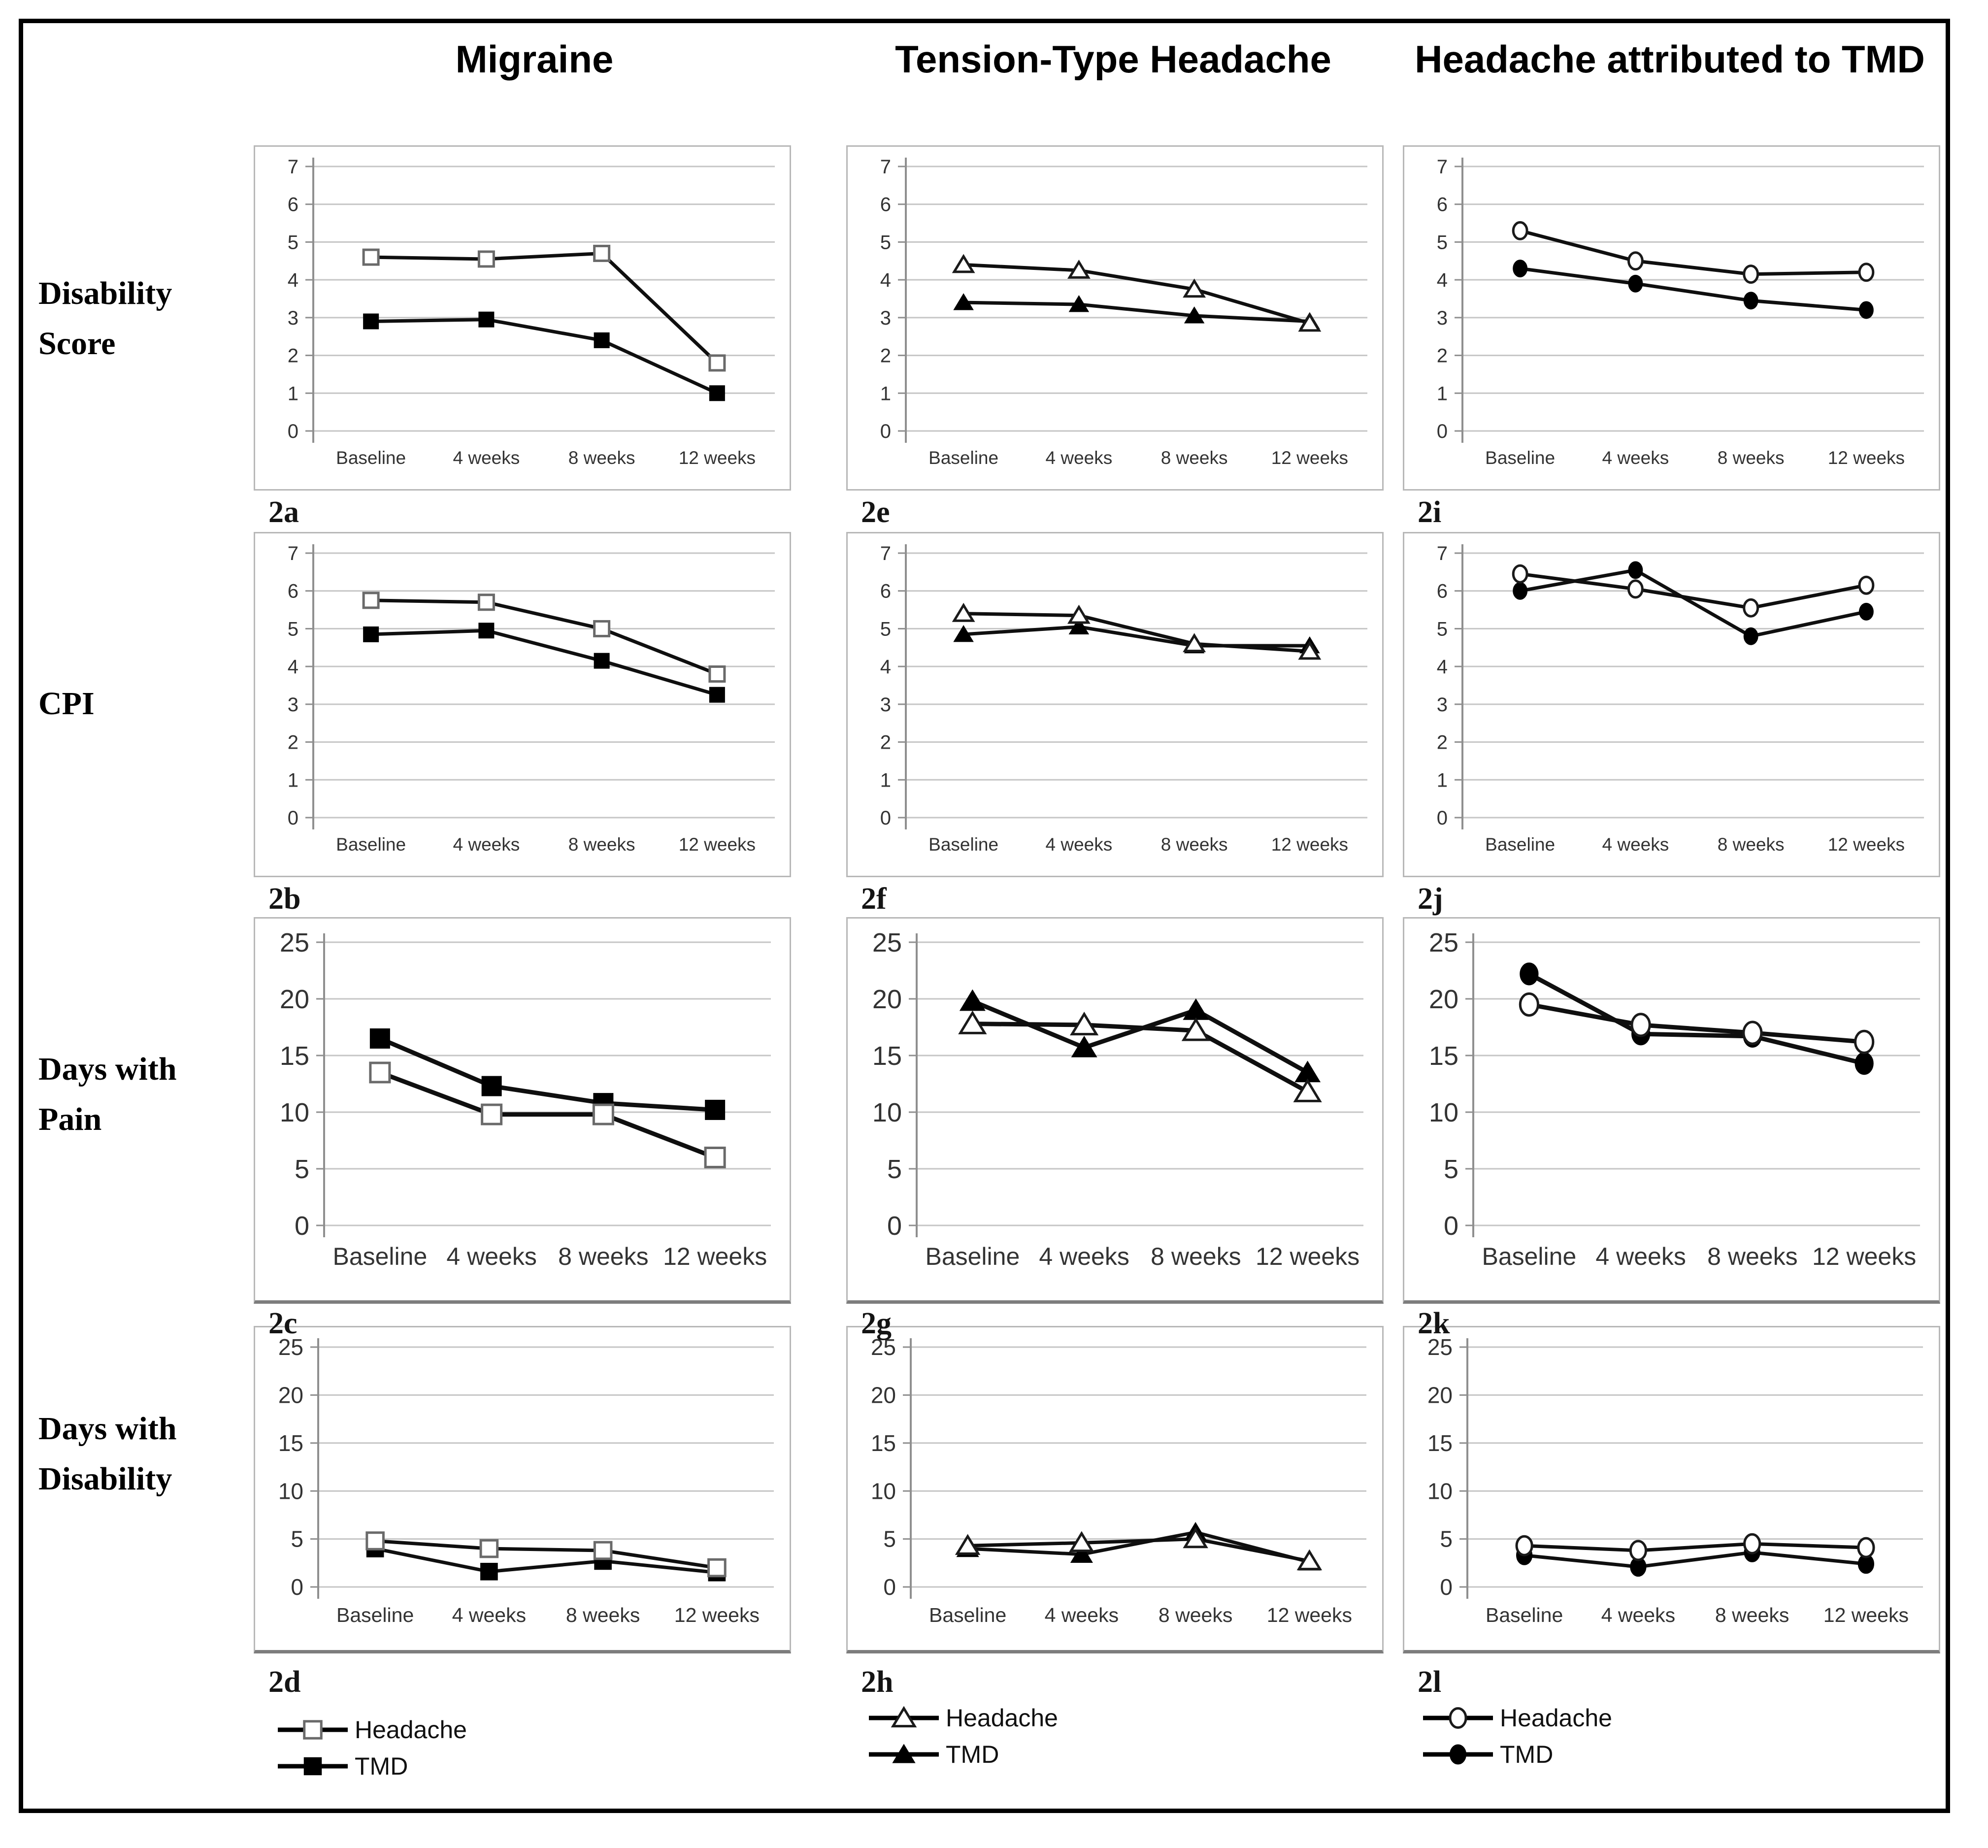 This screenshot has width=1988, height=1848. I want to click on row-label-cpi: CPI, so click(66, 704).